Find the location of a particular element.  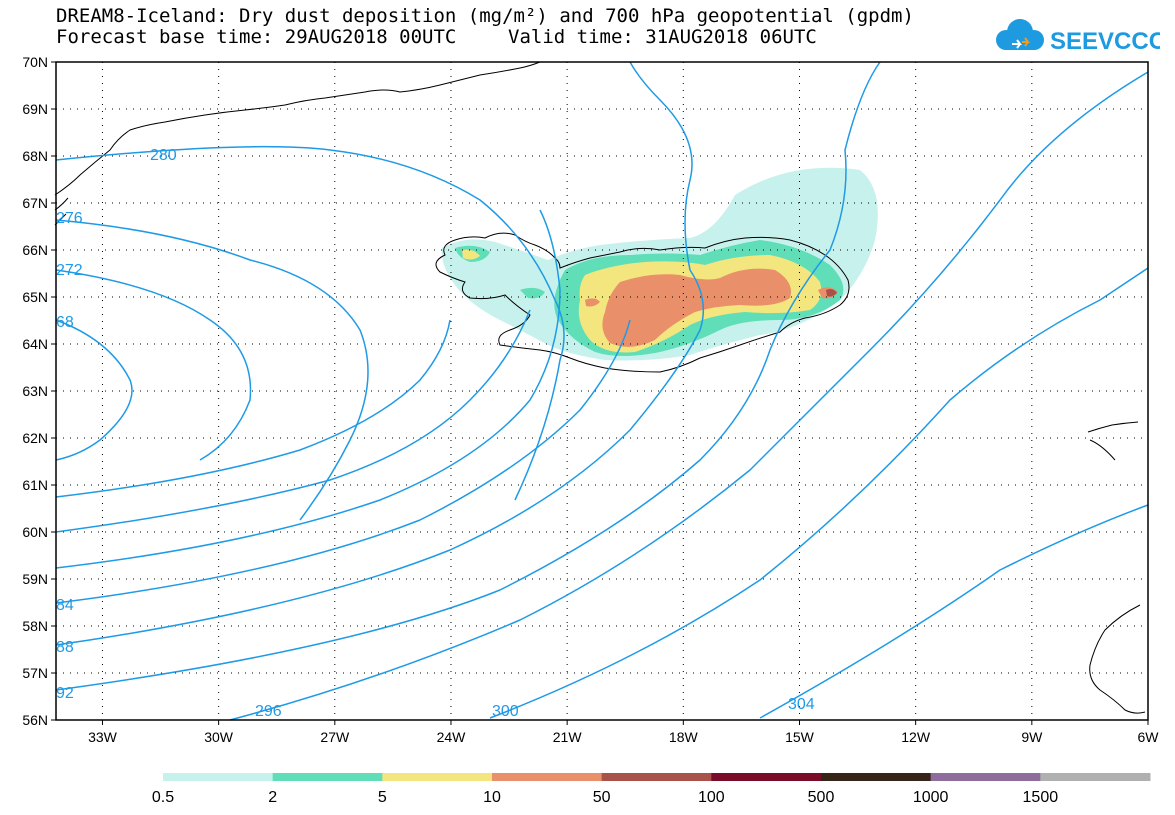

legend-level-label: 2 is located at coordinates (272, 797).